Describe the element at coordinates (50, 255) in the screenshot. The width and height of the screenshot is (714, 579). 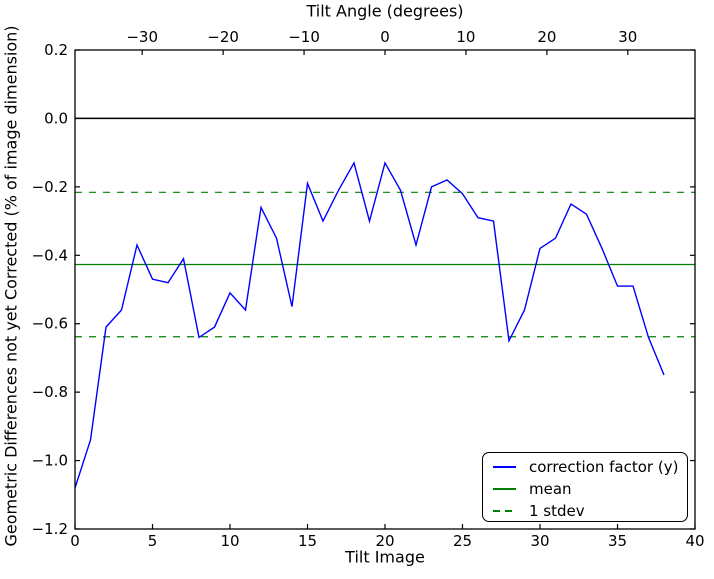
I see `y-tick-label: −0.4` at that location.